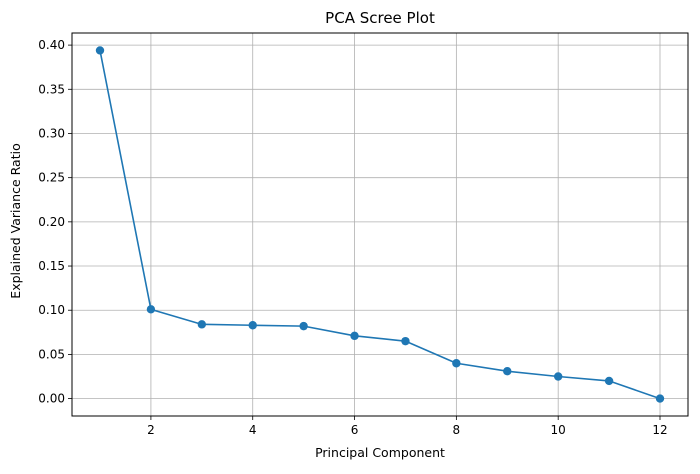  I want to click on x-tick-label: 8, so click(457, 430).